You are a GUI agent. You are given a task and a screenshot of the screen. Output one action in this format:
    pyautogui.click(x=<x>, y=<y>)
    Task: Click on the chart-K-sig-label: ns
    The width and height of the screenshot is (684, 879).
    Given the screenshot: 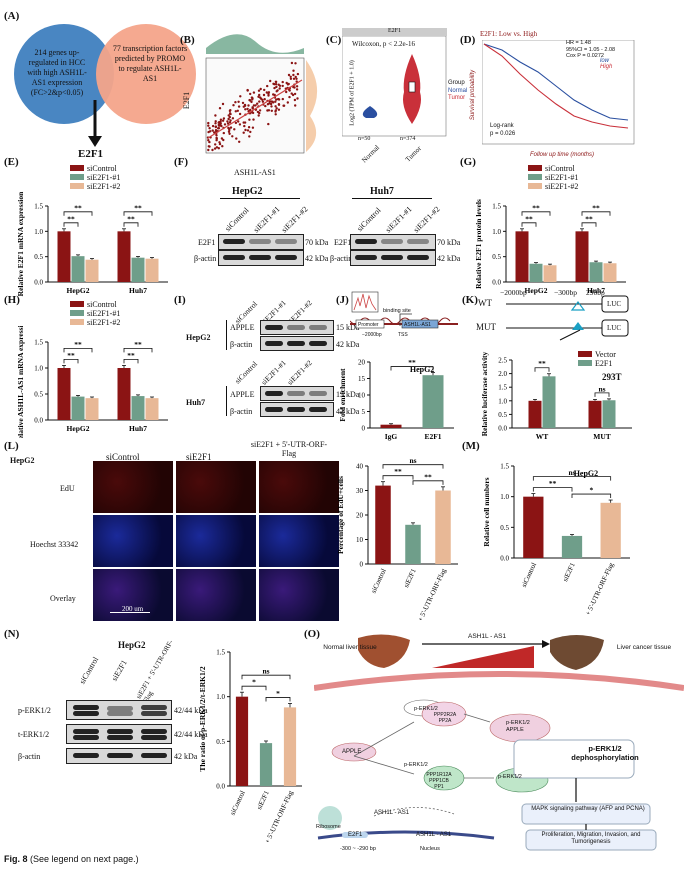 What is the action you would take?
    pyautogui.click(x=601, y=388)
    